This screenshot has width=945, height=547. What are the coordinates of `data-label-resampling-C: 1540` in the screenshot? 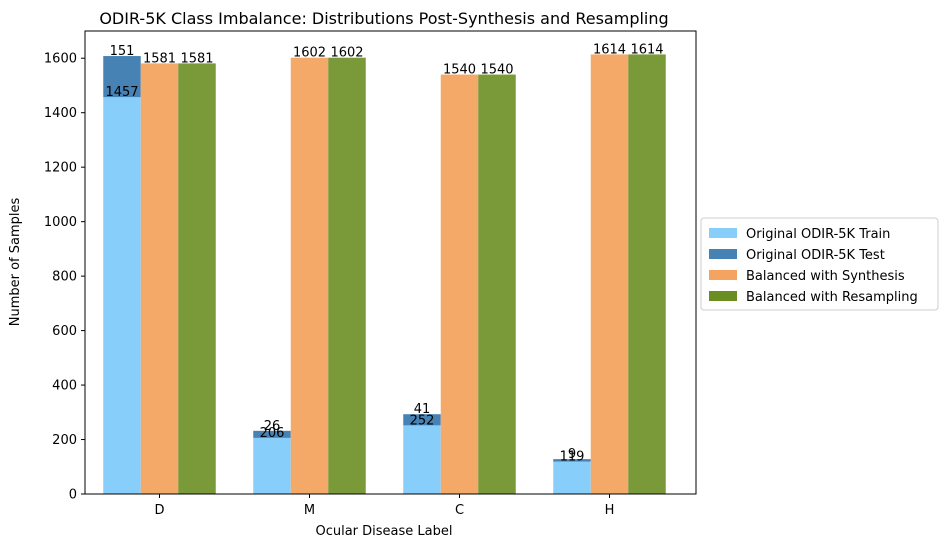 It's located at (496, 70).